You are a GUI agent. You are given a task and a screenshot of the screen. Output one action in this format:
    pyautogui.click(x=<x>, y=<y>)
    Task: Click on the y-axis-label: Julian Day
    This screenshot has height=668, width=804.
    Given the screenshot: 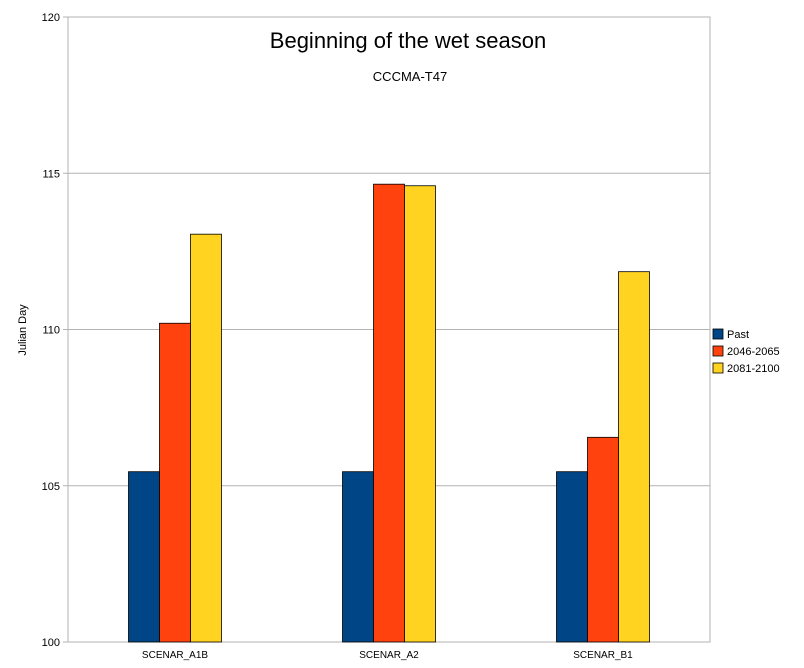 What is the action you would take?
    pyautogui.click(x=23, y=330)
    